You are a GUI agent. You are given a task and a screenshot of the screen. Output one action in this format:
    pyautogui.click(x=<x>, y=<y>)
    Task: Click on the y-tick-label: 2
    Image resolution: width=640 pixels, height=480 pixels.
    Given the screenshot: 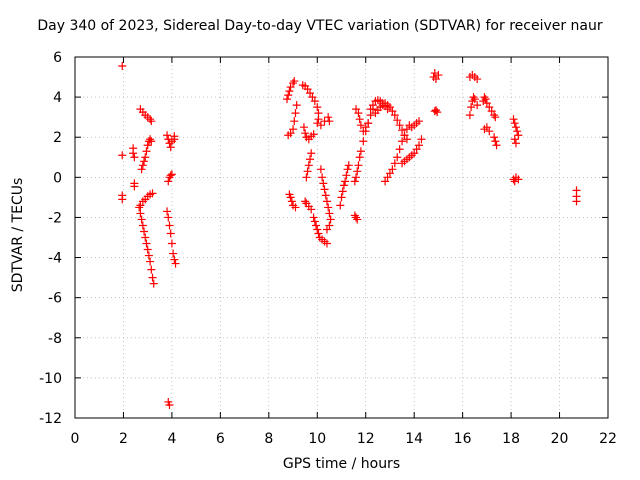 What is the action you would take?
    pyautogui.click(x=57, y=138)
    